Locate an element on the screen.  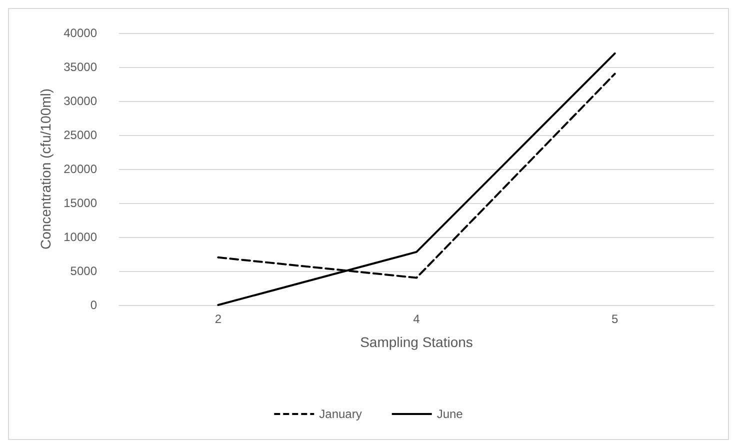
y-tick-label: 15000 is located at coordinates (81, 203).